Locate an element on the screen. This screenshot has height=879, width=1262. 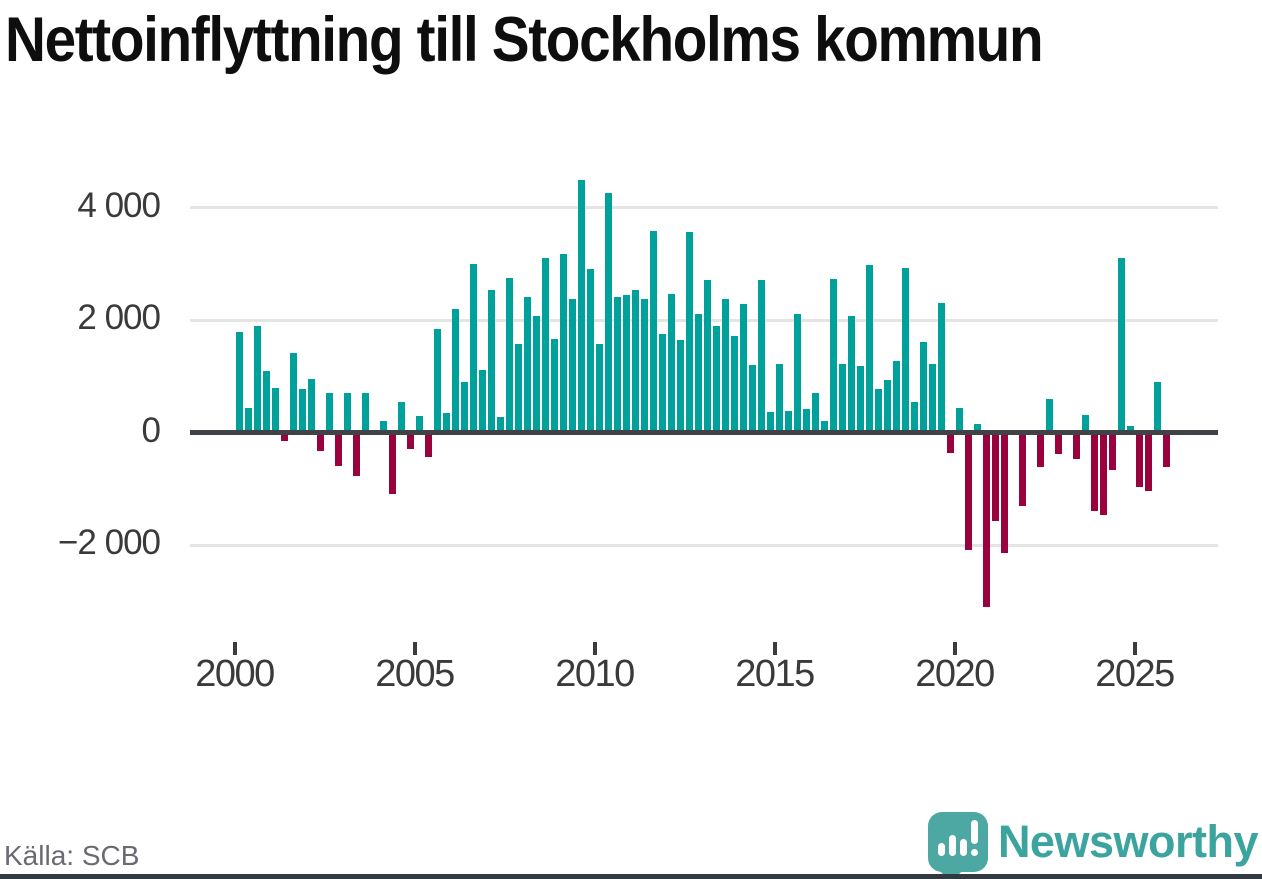
bar-2007Q1 is located at coordinates (491, 361).